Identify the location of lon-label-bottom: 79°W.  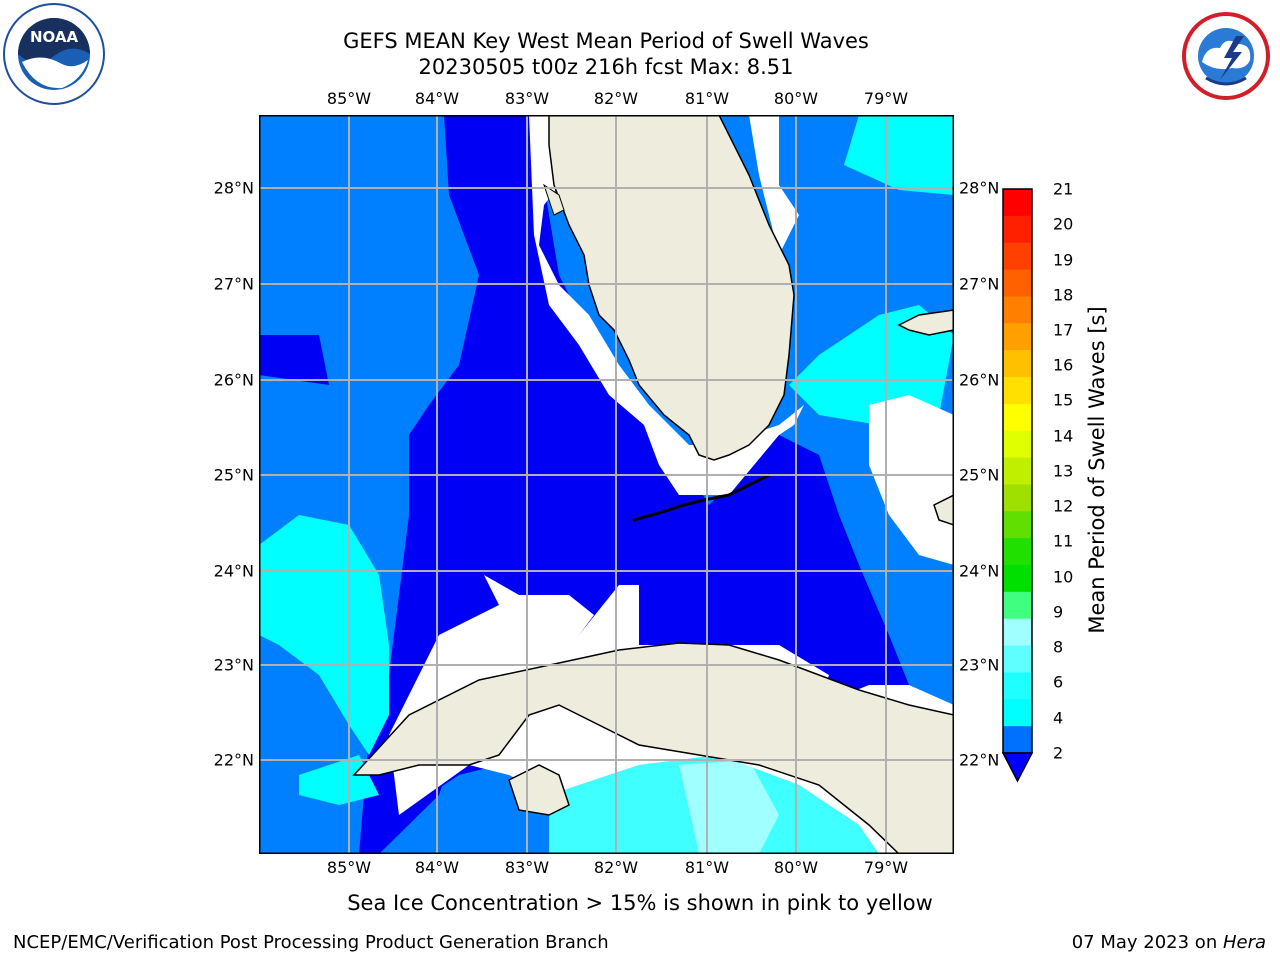
(886, 867).